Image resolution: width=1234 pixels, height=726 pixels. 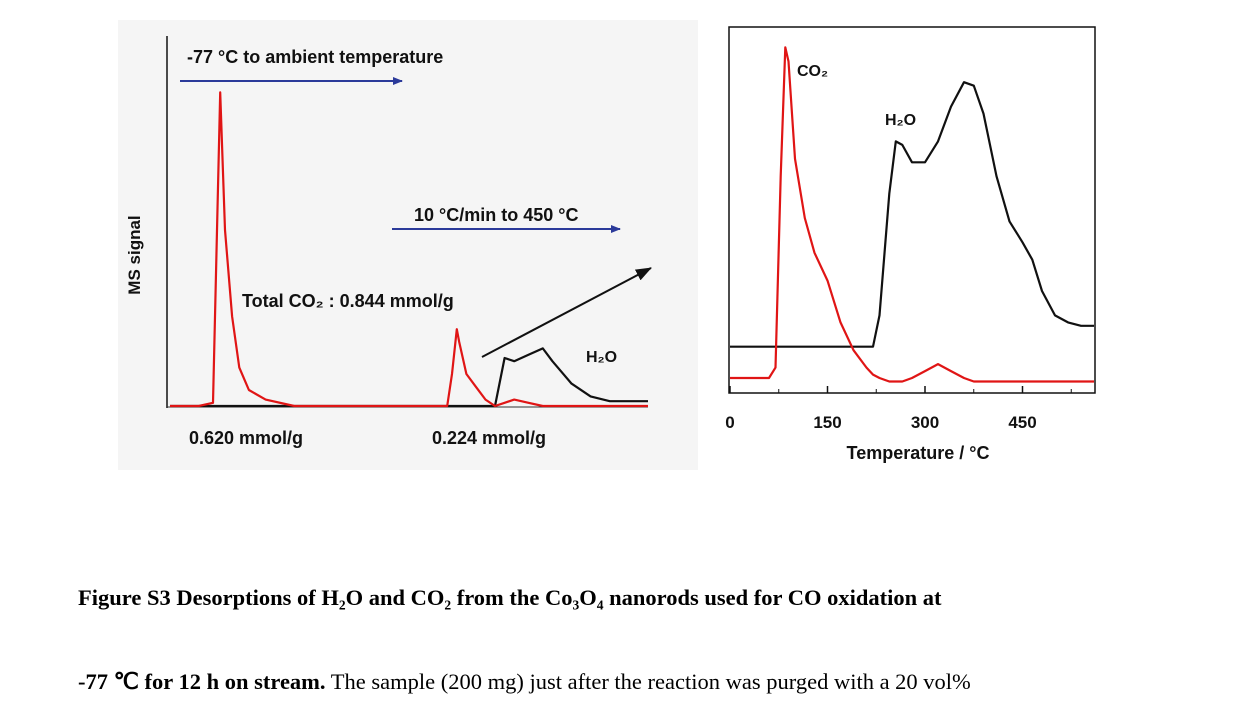 I want to click on total-co2-label: Total CO₂ : 0.844 mmol/g, so click(x=348, y=301).